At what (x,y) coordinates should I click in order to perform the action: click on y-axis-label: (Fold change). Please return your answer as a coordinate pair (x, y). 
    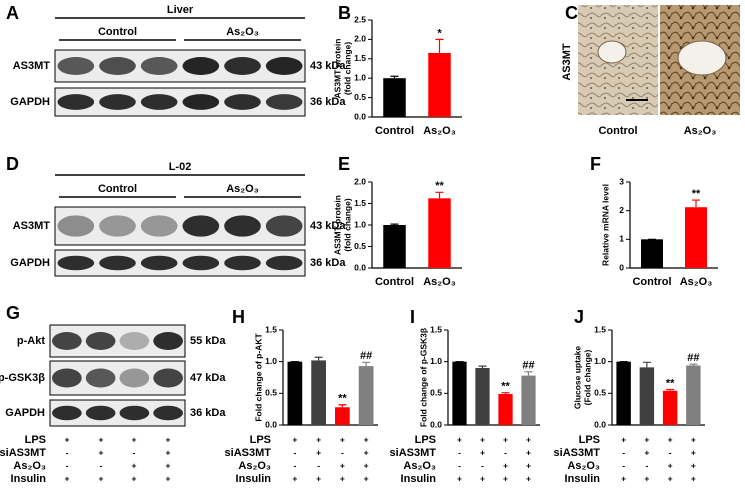
    Looking at the image, I should click on (587, 377).